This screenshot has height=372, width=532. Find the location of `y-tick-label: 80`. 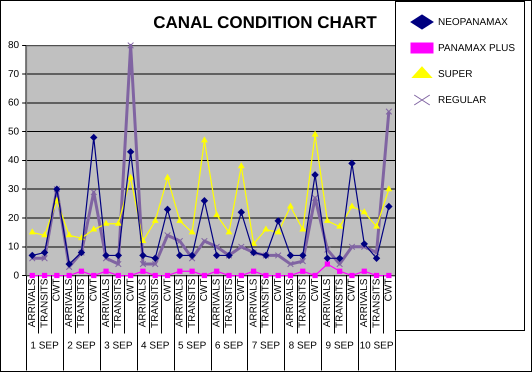

y-tick-label: 80 is located at coordinates (14, 46).